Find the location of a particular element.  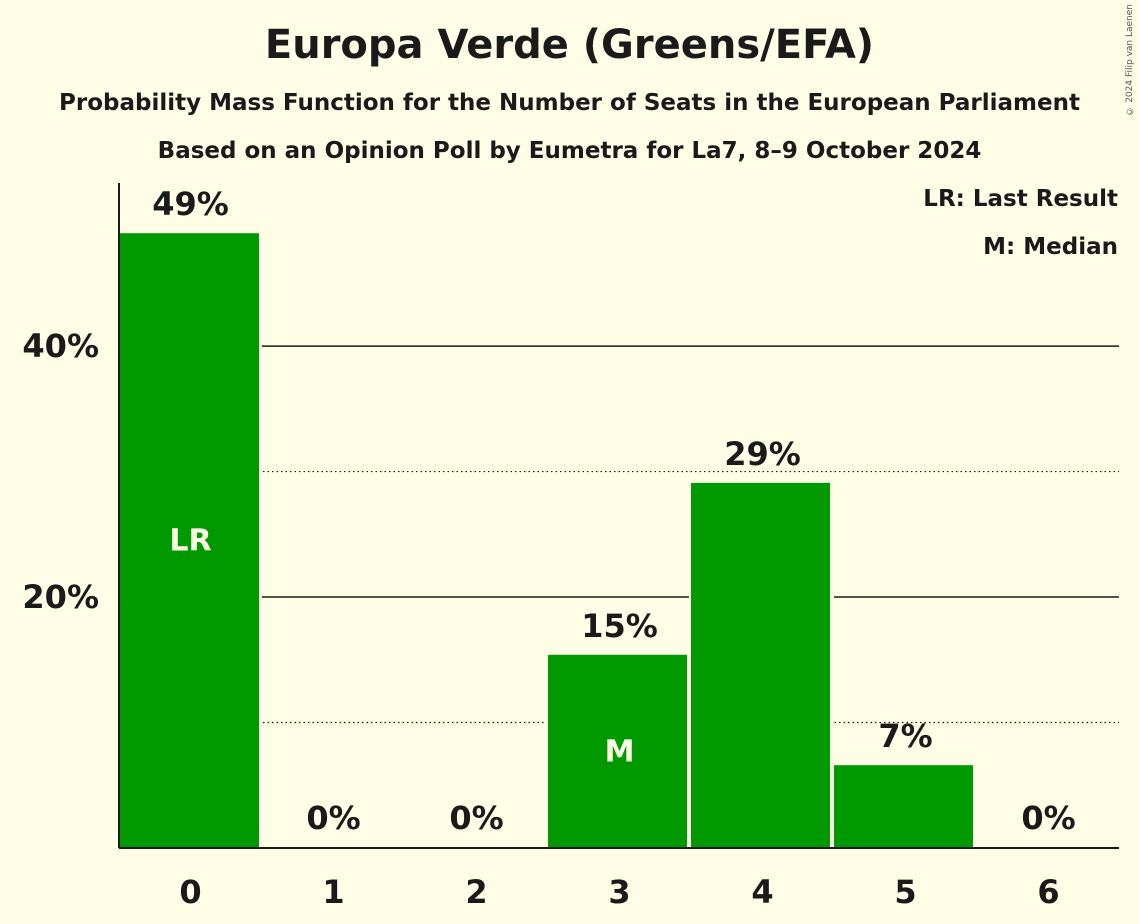

median-marker: M is located at coordinates (620, 751).